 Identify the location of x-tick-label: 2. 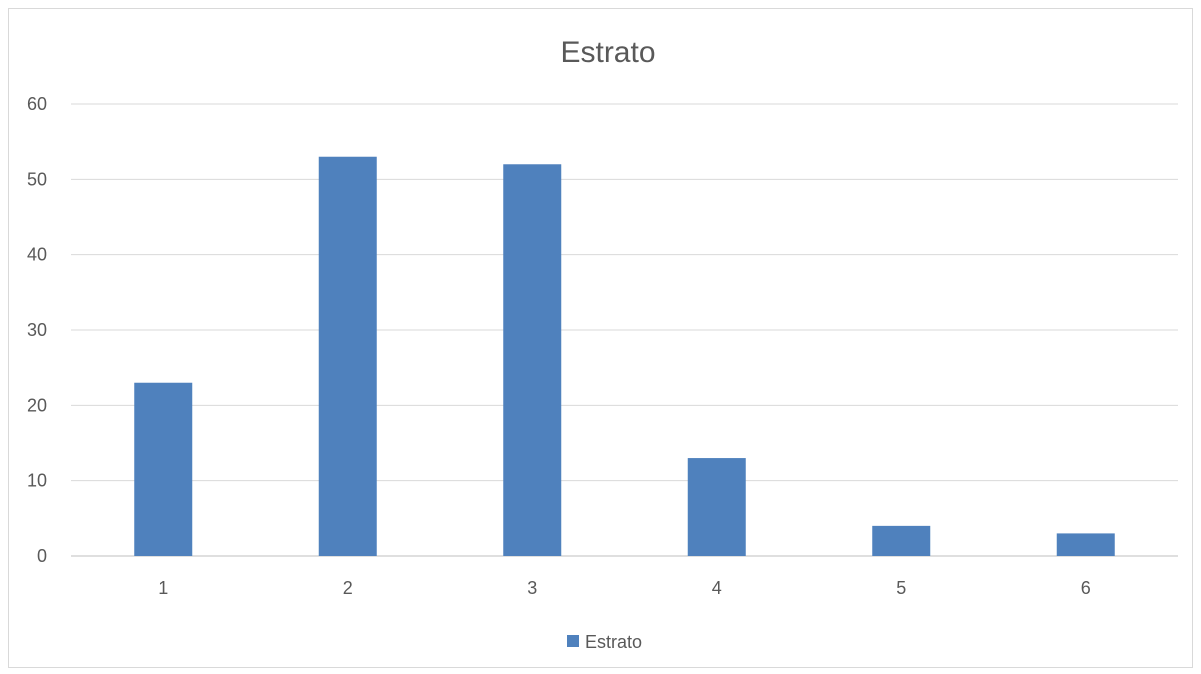
(348, 588).